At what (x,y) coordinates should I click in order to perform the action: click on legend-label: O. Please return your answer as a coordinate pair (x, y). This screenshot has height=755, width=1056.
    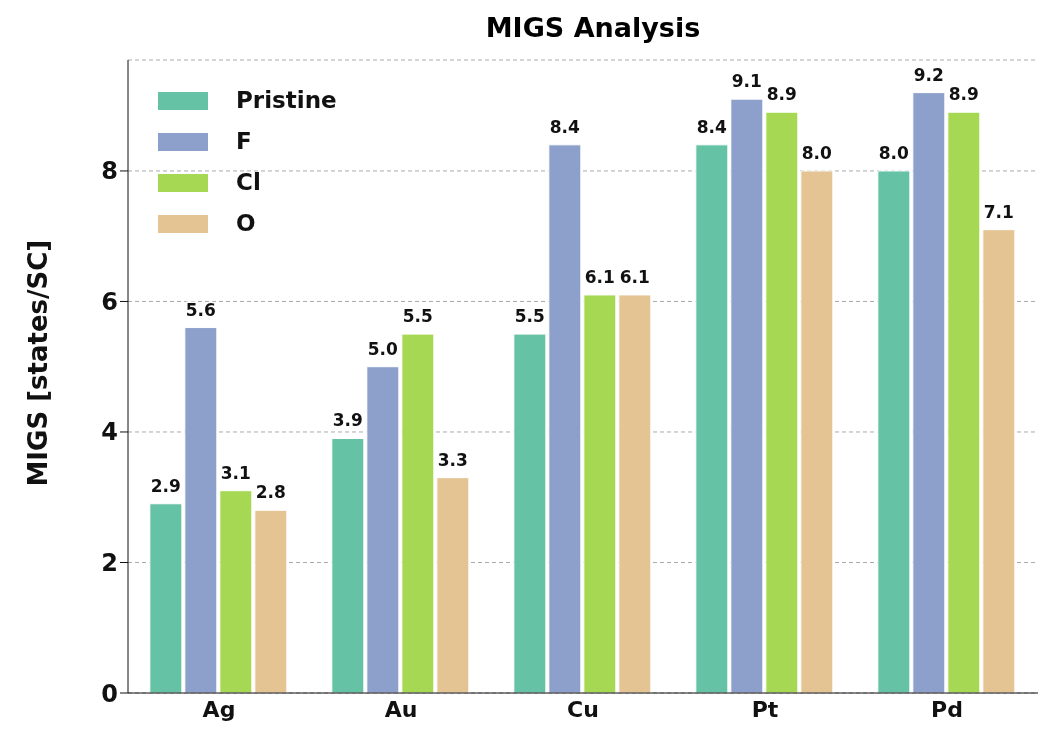
    Looking at the image, I should click on (246, 223).